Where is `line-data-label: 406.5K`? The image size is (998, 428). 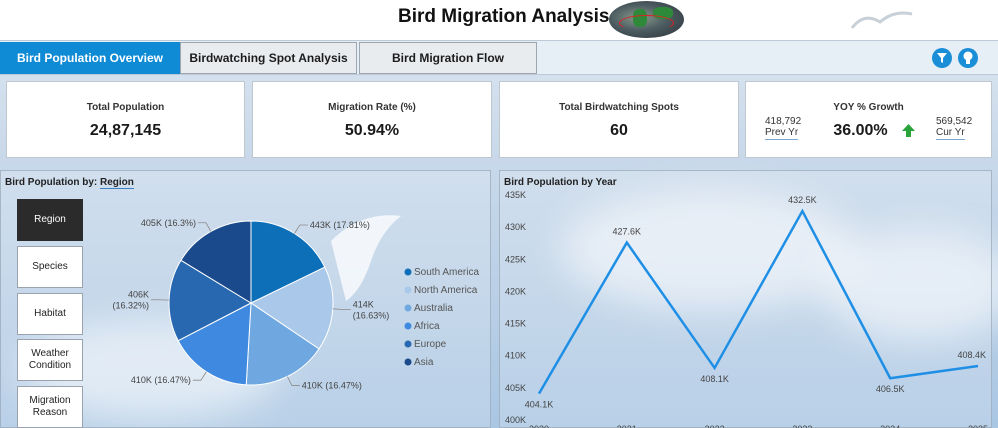 line-data-label: 406.5K is located at coordinates (890, 389).